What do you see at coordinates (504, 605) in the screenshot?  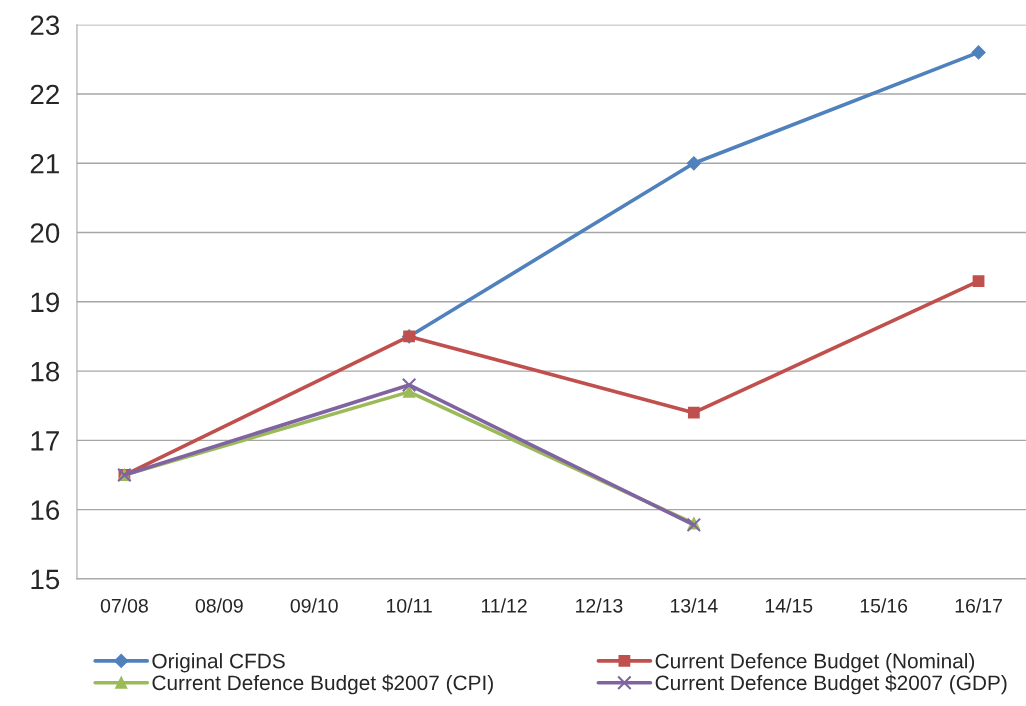 I see `x-tick-label: 11/12` at bounding box center [504, 605].